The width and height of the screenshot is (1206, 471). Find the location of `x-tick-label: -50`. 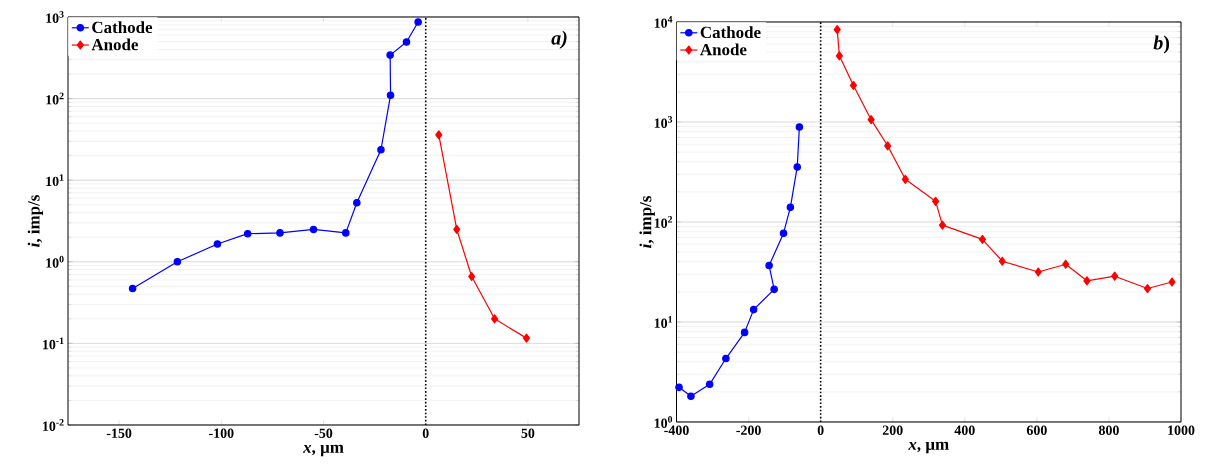

x-tick-label: -50 is located at coordinates (323, 433).